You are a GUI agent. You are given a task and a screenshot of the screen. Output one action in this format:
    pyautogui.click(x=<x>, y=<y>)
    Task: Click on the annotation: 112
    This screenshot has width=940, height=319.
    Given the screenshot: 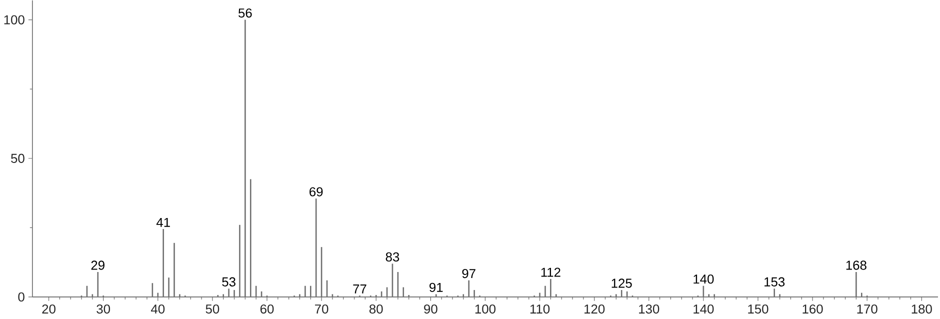 What is the action you would take?
    pyautogui.click(x=550, y=272)
    